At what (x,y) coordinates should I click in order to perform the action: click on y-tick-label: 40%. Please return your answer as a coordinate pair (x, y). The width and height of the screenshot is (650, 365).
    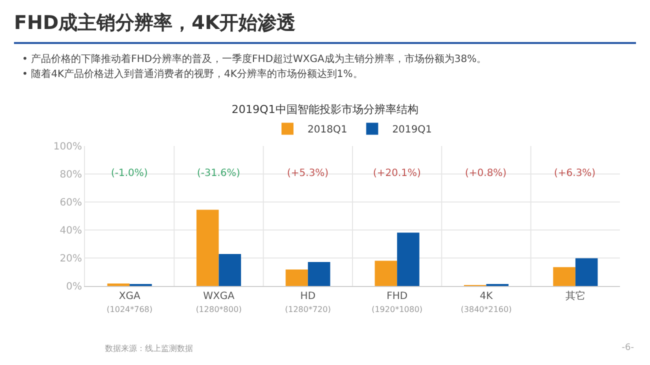
    Looking at the image, I should click on (71, 231).